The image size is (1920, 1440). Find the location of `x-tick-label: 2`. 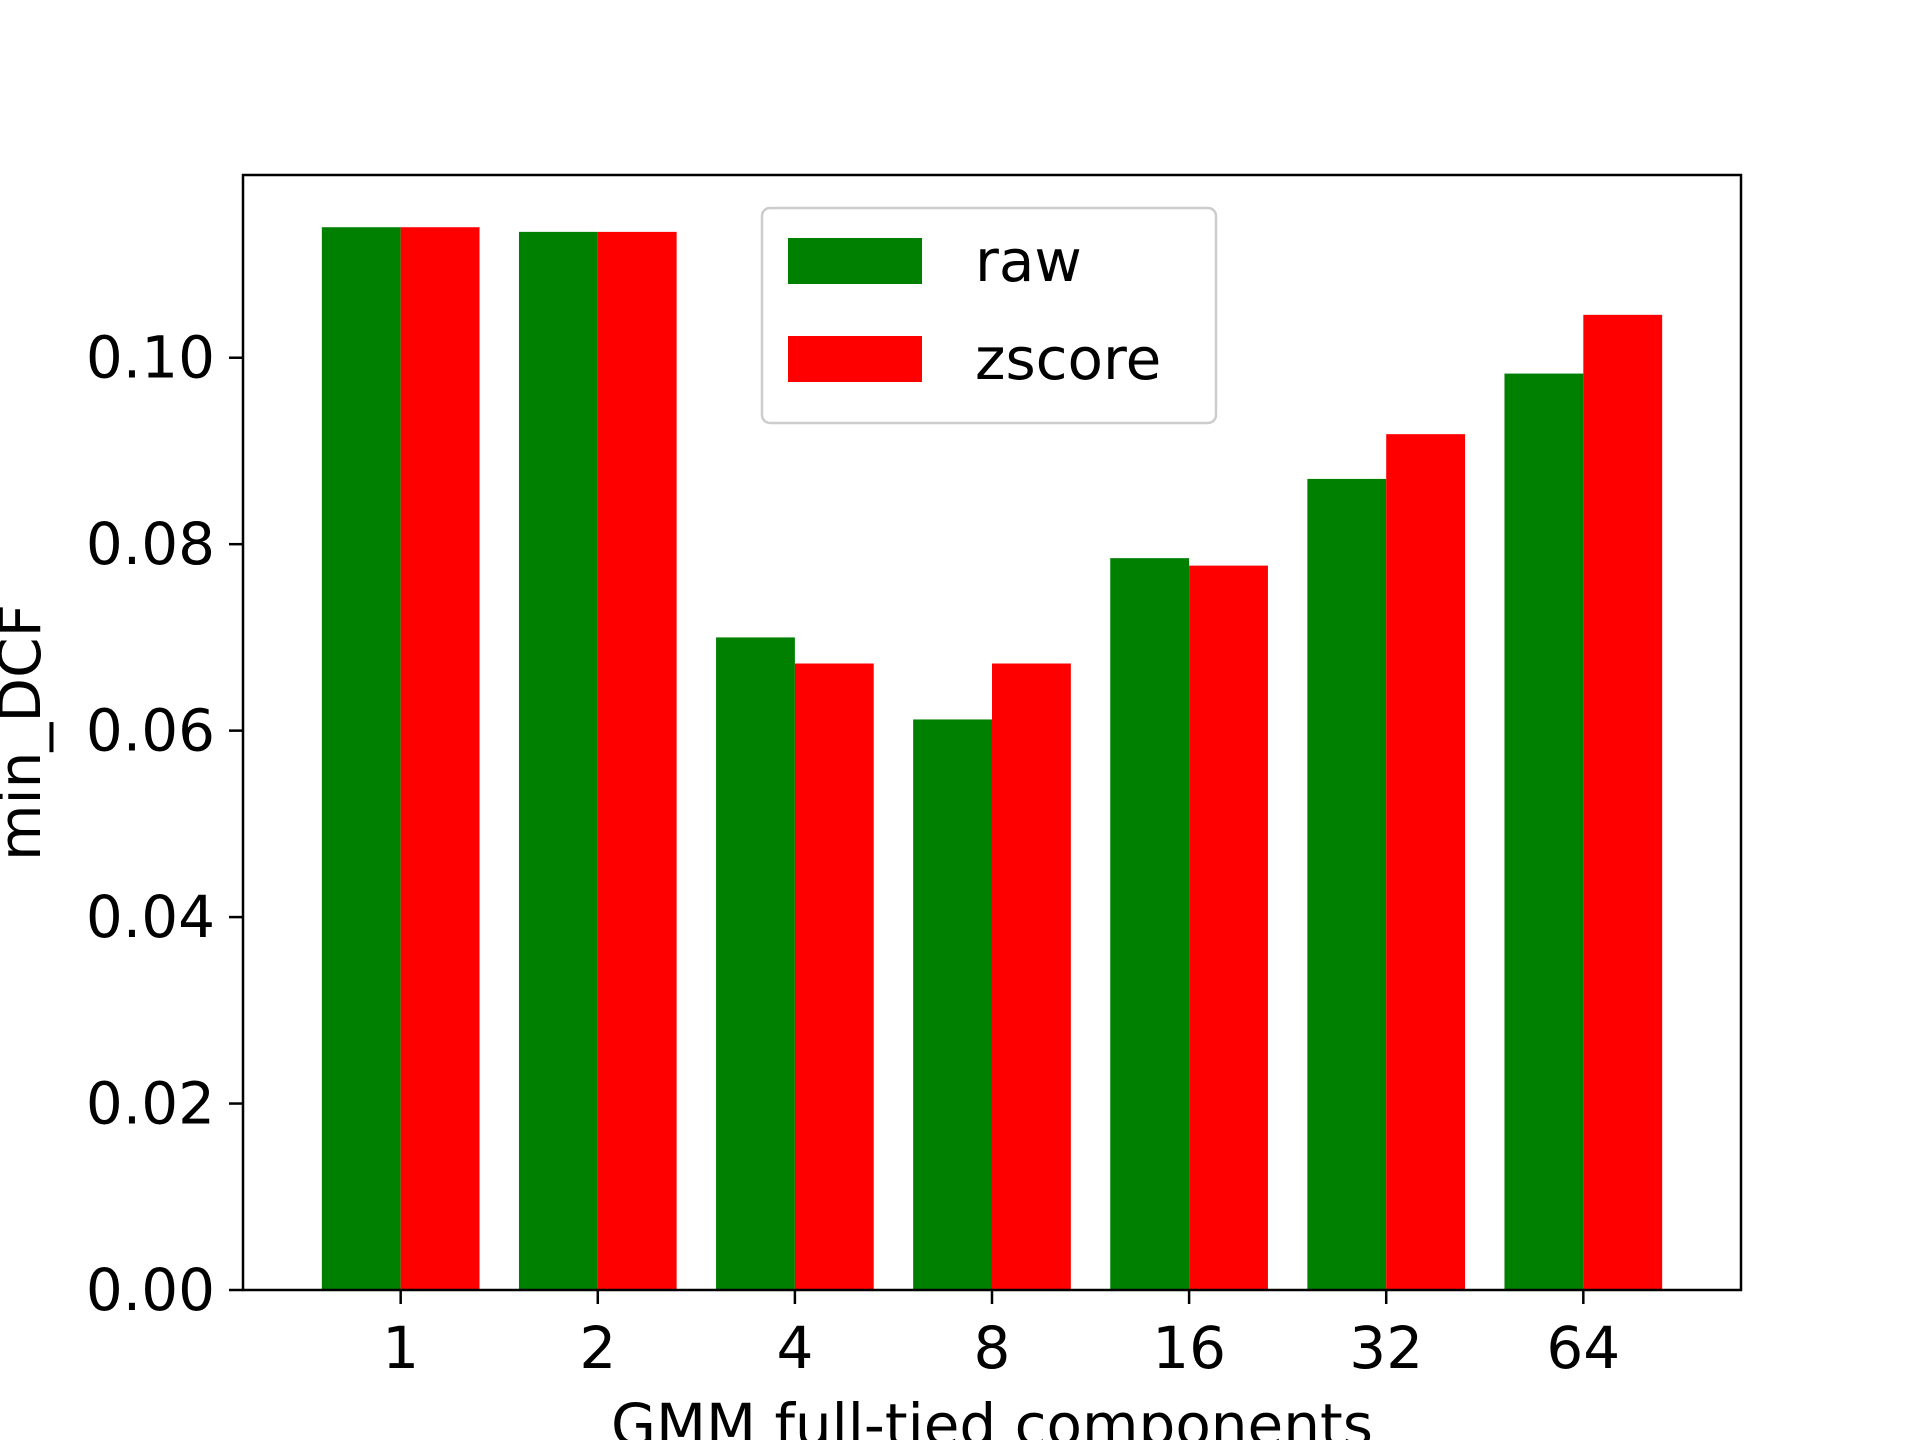

x-tick-label: 2 is located at coordinates (597, 1348).